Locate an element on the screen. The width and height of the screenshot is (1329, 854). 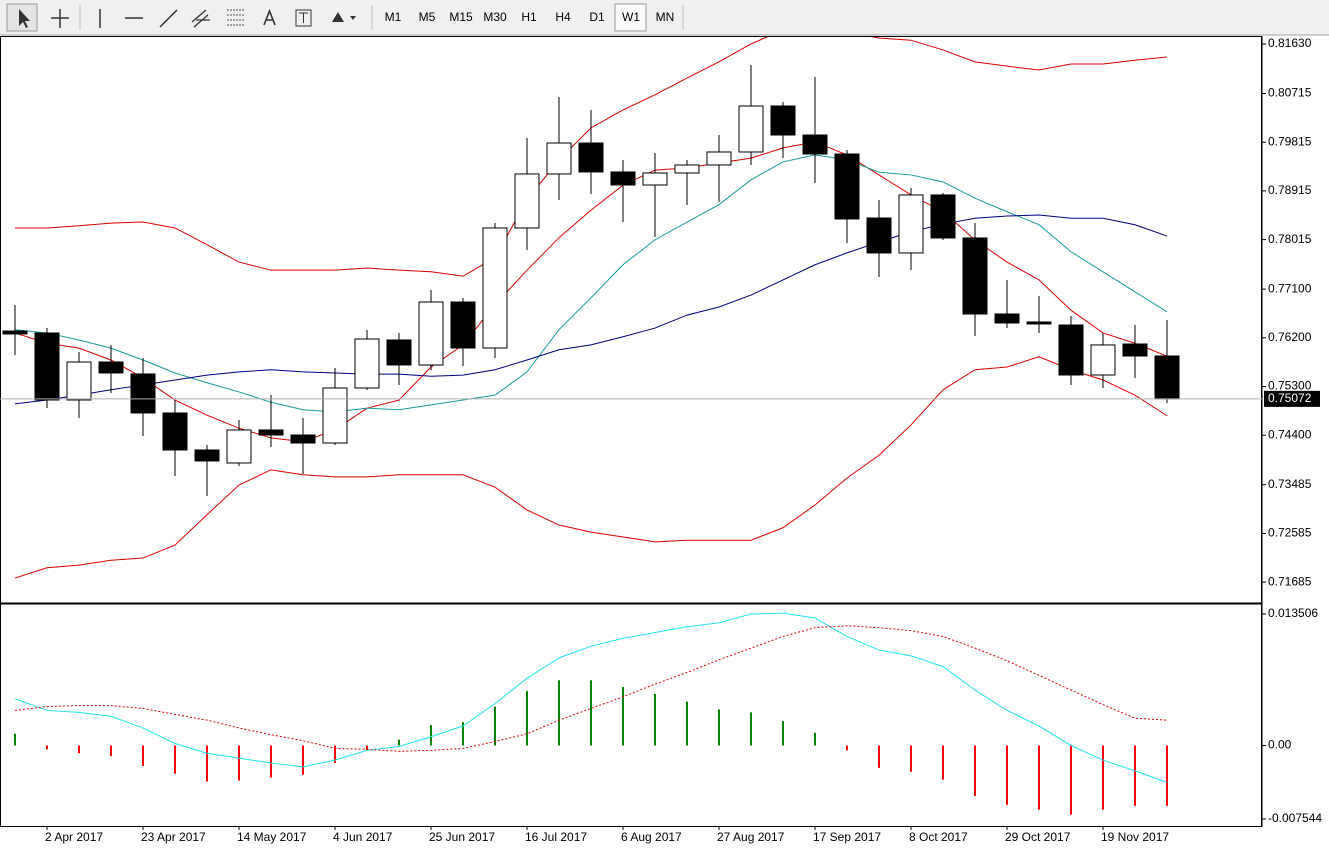
bid-price-box is located at coordinates (1292, 398).